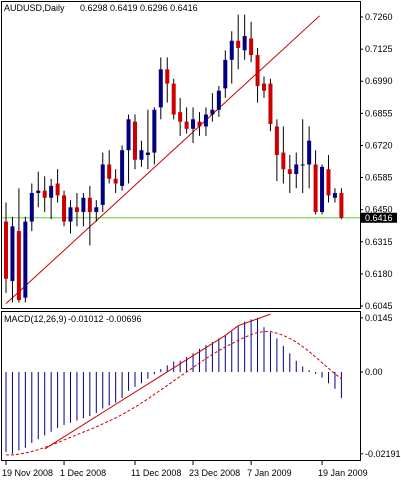  What do you see at coordinates (343, 473) in the screenshot?
I see `date-tick-label: 19 Jan 2009` at bounding box center [343, 473].